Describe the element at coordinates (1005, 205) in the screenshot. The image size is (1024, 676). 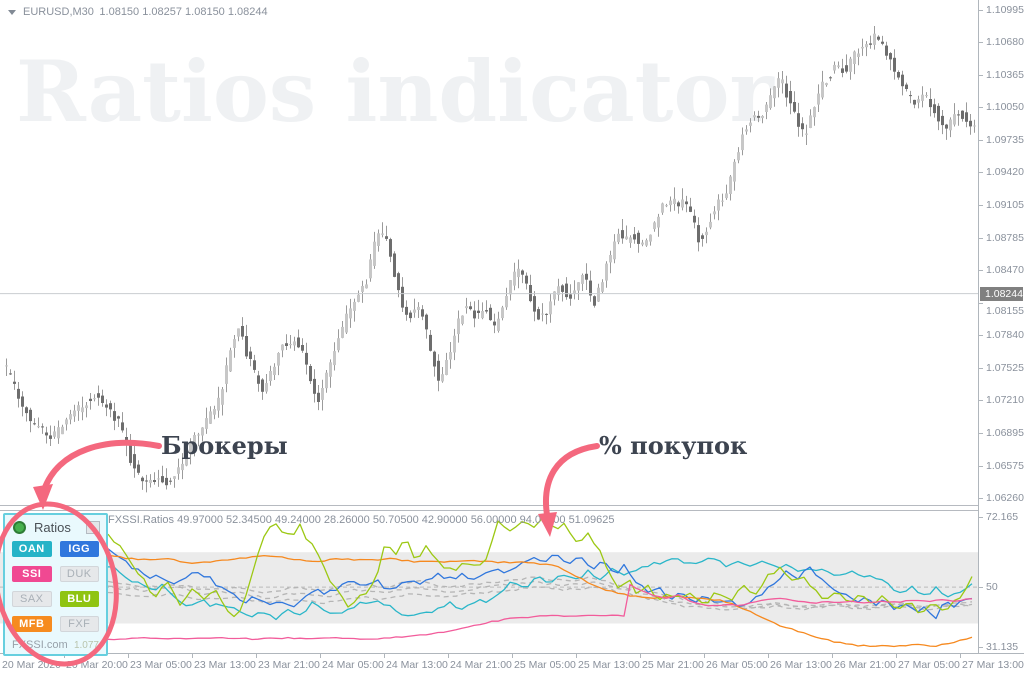
I see `price-axis-label: 1.09105` at that location.